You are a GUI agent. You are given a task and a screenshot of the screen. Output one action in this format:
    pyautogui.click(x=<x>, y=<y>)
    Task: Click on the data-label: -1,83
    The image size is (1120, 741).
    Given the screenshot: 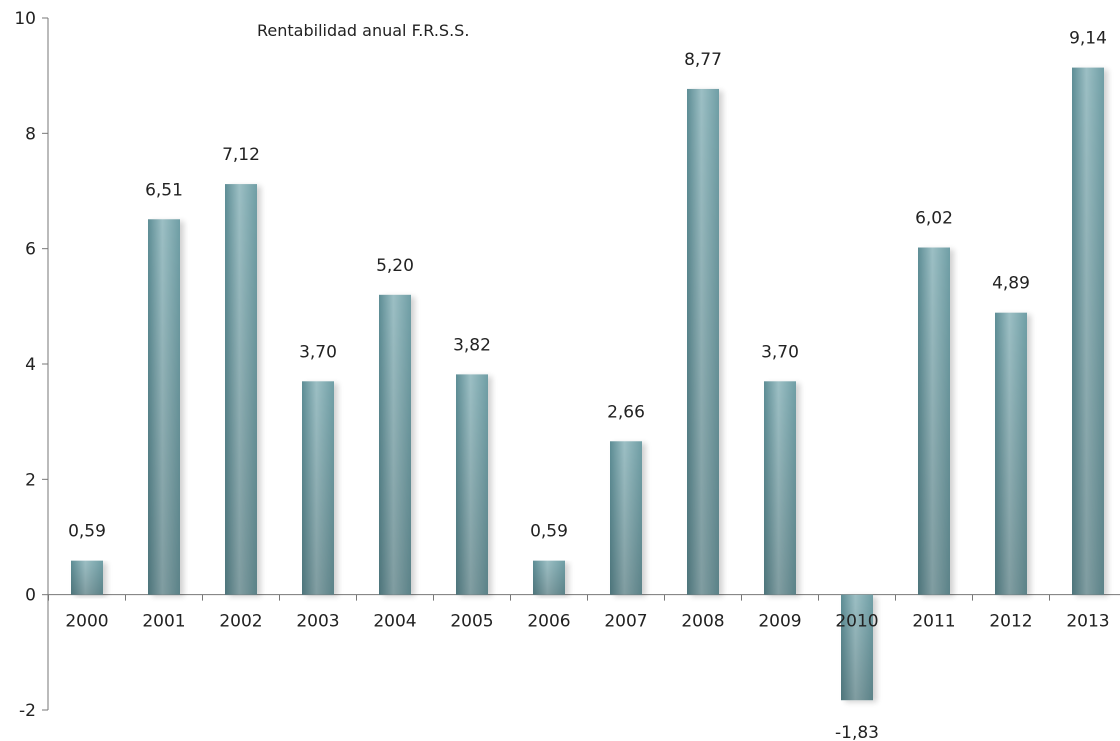 What is the action you would take?
    pyautogui.click(x=857, y=732)
    